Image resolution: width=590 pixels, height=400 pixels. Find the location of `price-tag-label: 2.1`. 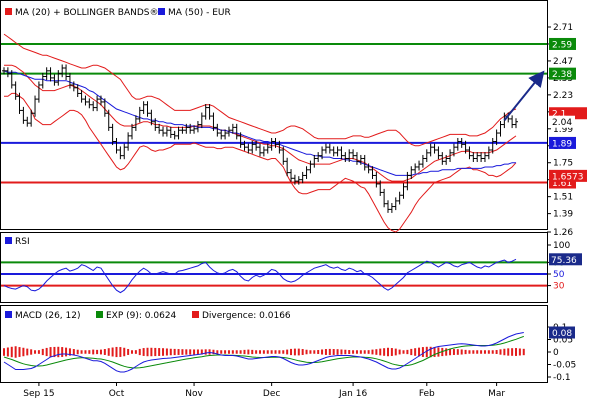

price-tag-label: 2.1 is located at coordinates (559, 115).